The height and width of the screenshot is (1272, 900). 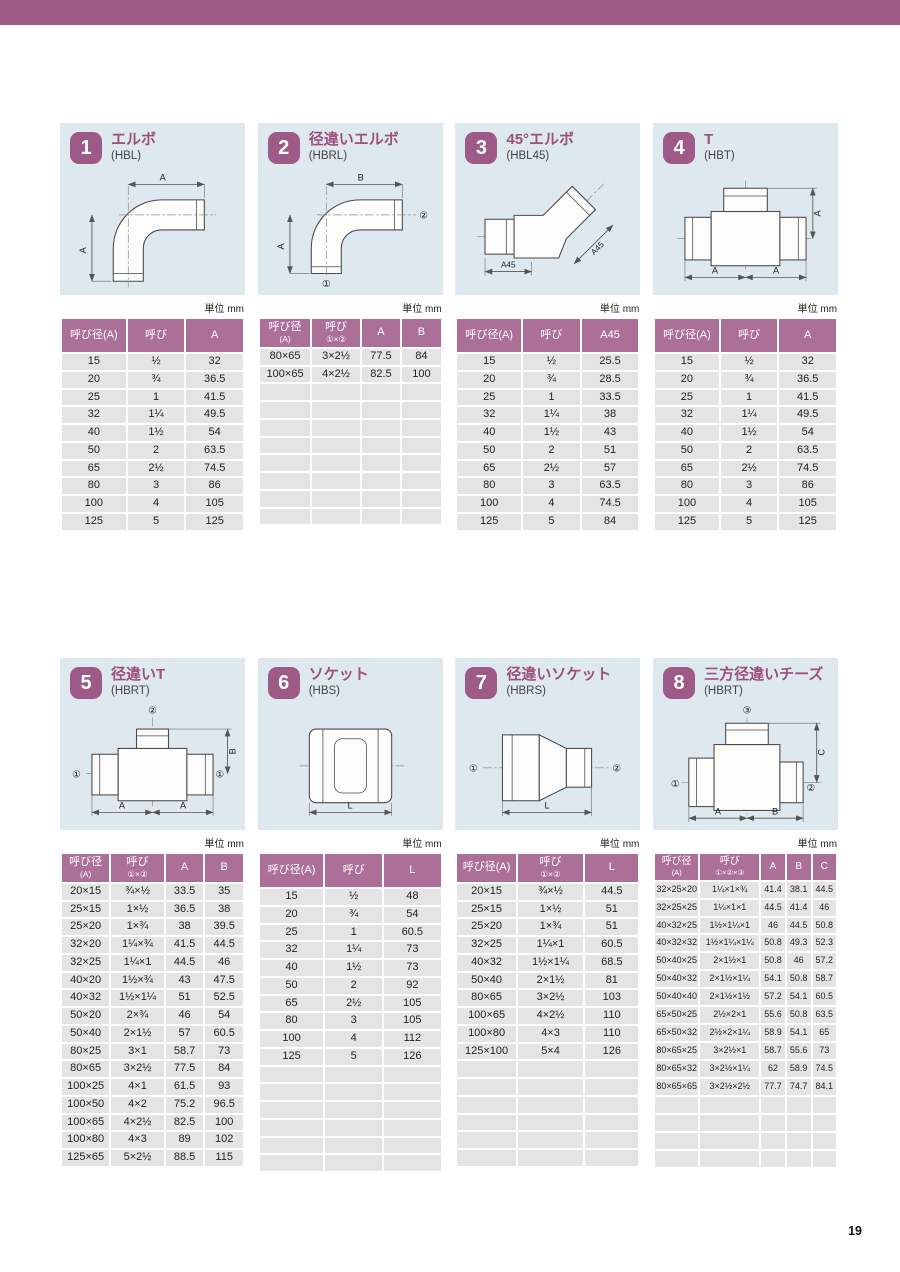 What do you see at coordinates (486, 962) in the screenshot?
I see `table-cell: 40×32` at bounding box center [486, 962].